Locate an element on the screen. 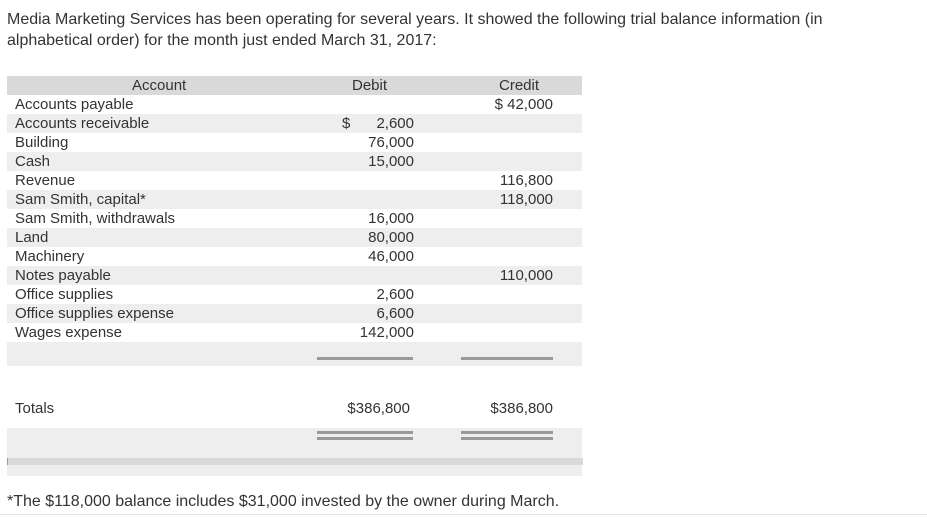 The height and width of the screenshot is (518, 927). table-row: Revenue 116,800 is located at coordinates (294, 180).